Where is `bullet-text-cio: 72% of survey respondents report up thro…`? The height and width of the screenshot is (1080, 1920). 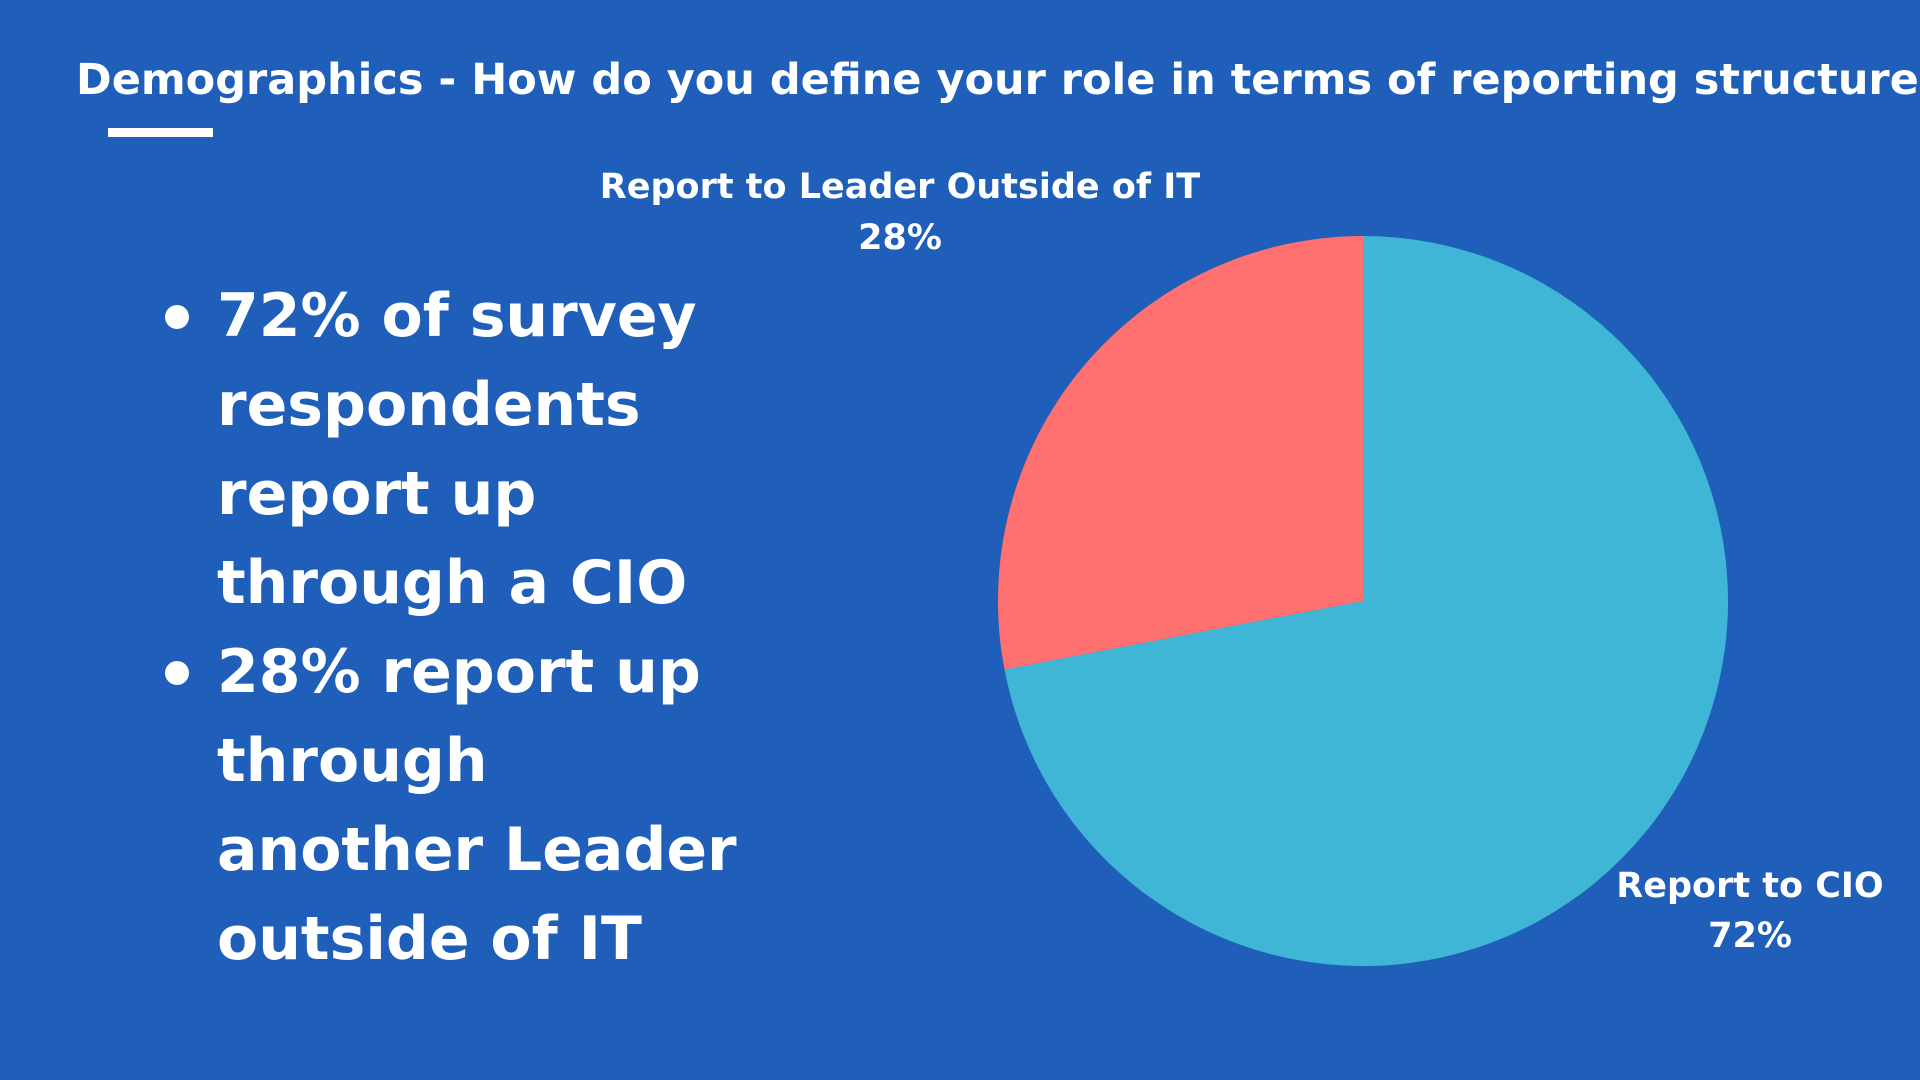 bullet-text-cio: 72% of survey respondents report up thro… is located at coordinates (457, 449).